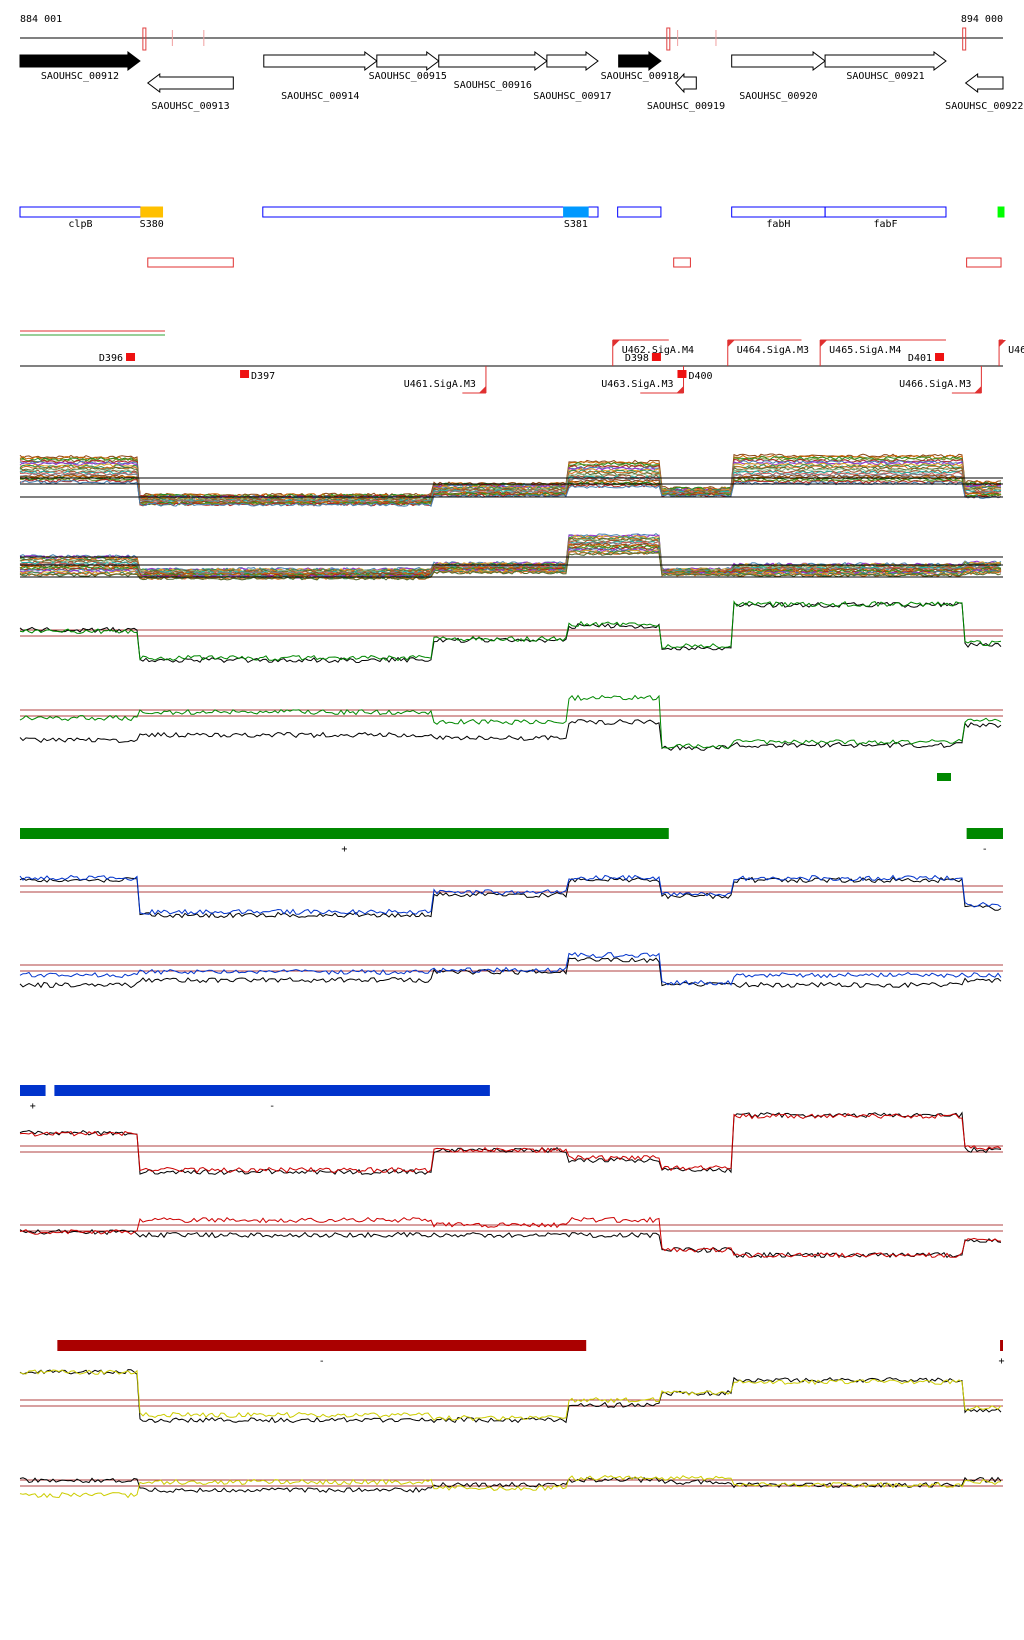 This screenshot has width=1024, height=1640. I want to click on gene-label: SAOUHSC_00919, so click(686, 106).